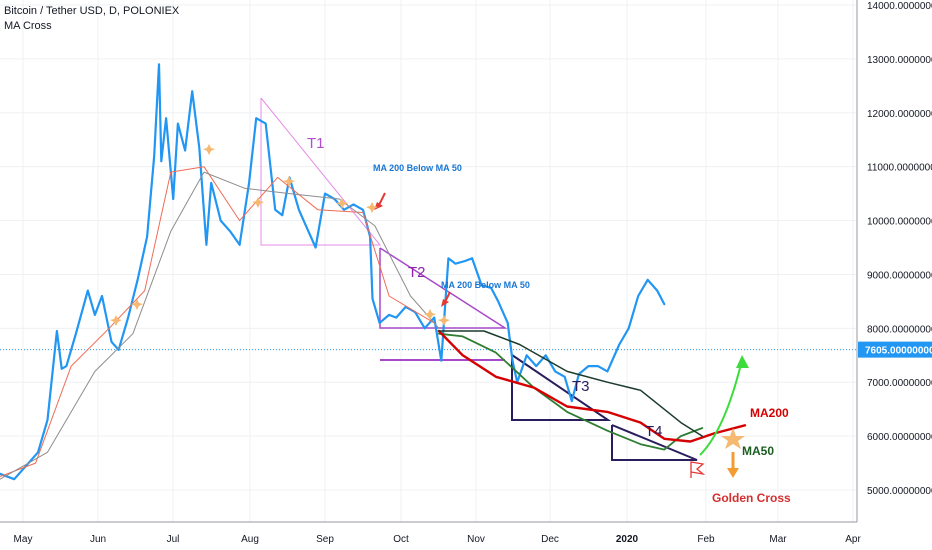  I want to click on label-t3: T3, so click(581, 386).